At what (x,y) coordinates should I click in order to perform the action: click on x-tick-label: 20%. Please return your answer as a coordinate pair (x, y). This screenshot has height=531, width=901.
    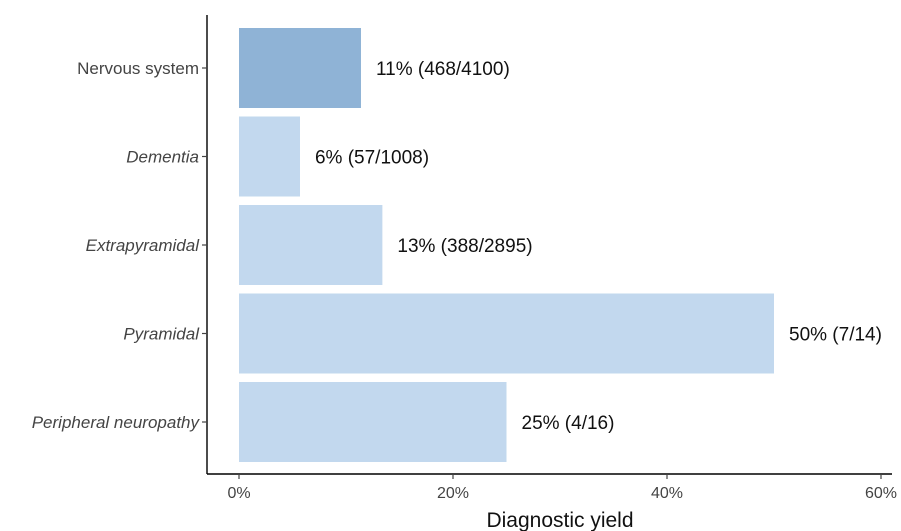
    Looking at the image, I should click on (453, 493).